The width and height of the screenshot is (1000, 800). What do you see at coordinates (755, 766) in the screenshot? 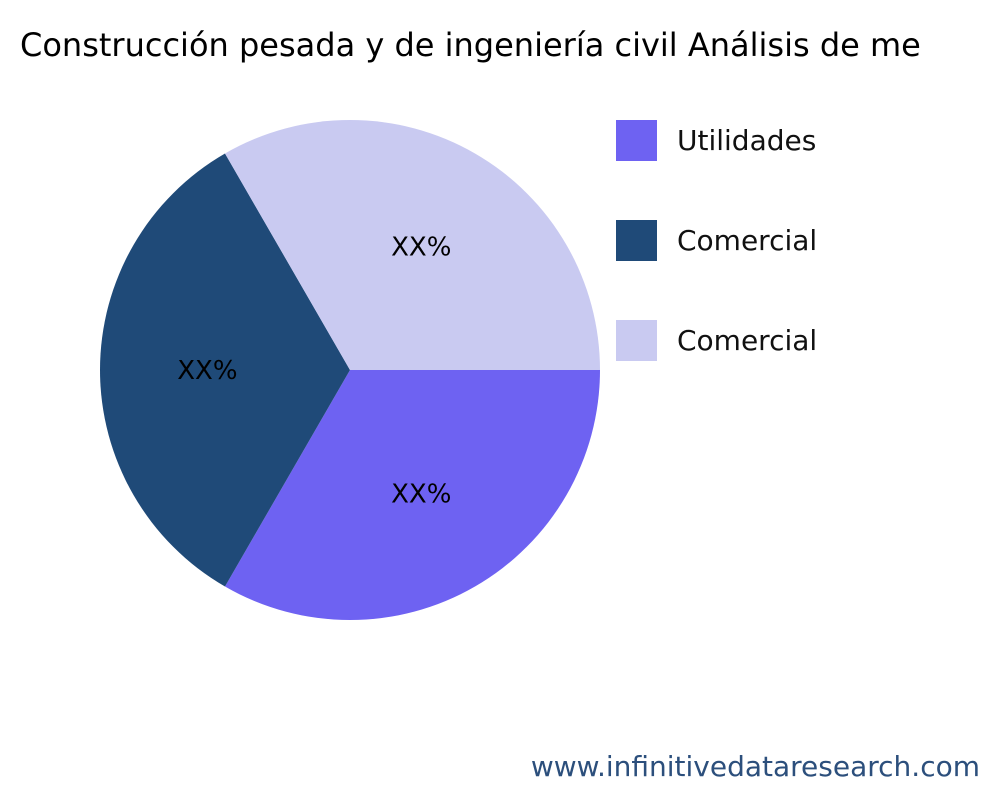
I see `watermark: www.infinitivedataresearch.com` at bounding box center [755, 766].